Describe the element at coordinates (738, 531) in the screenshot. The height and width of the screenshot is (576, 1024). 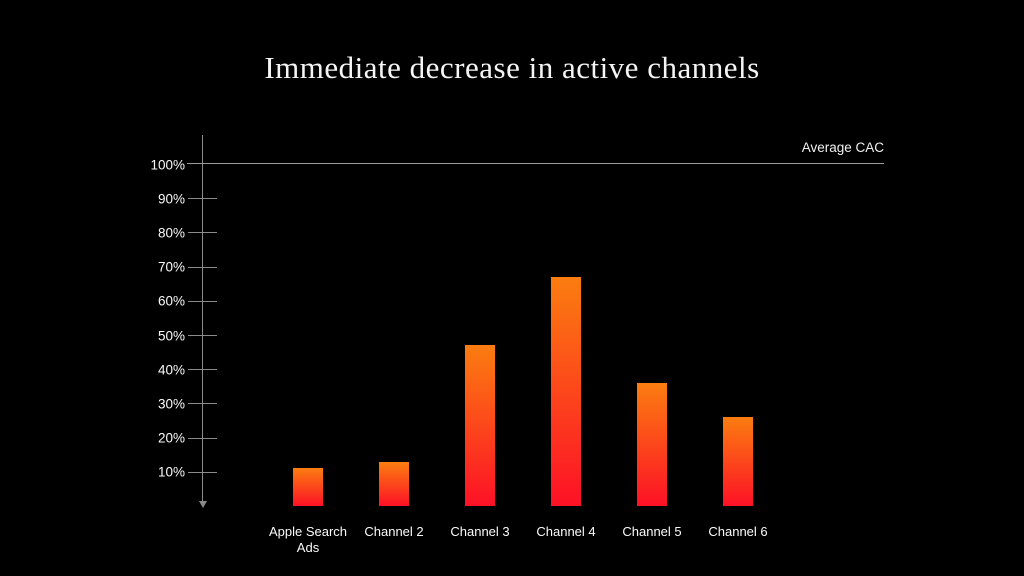
I see `x-label-channel-6: Channel 6` at that location.